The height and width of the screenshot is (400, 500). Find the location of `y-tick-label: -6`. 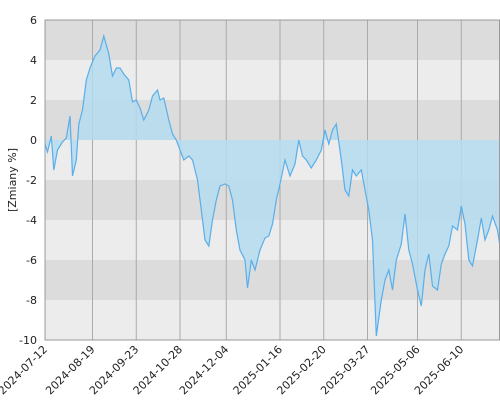

y-tick-label: -6 is located at coordinates (31, 260).